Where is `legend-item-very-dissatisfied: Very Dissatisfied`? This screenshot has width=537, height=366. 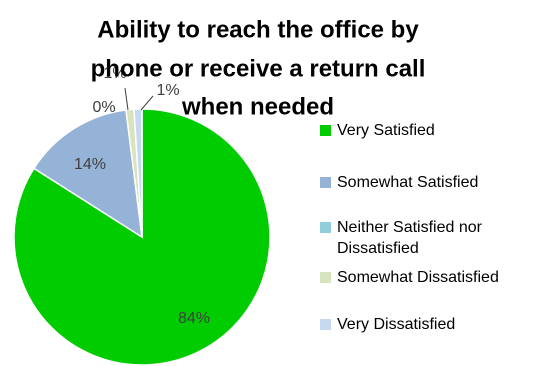 legend-item-very-dissatisfied: Very Dissatisfied is located at coordinates (387, 324).